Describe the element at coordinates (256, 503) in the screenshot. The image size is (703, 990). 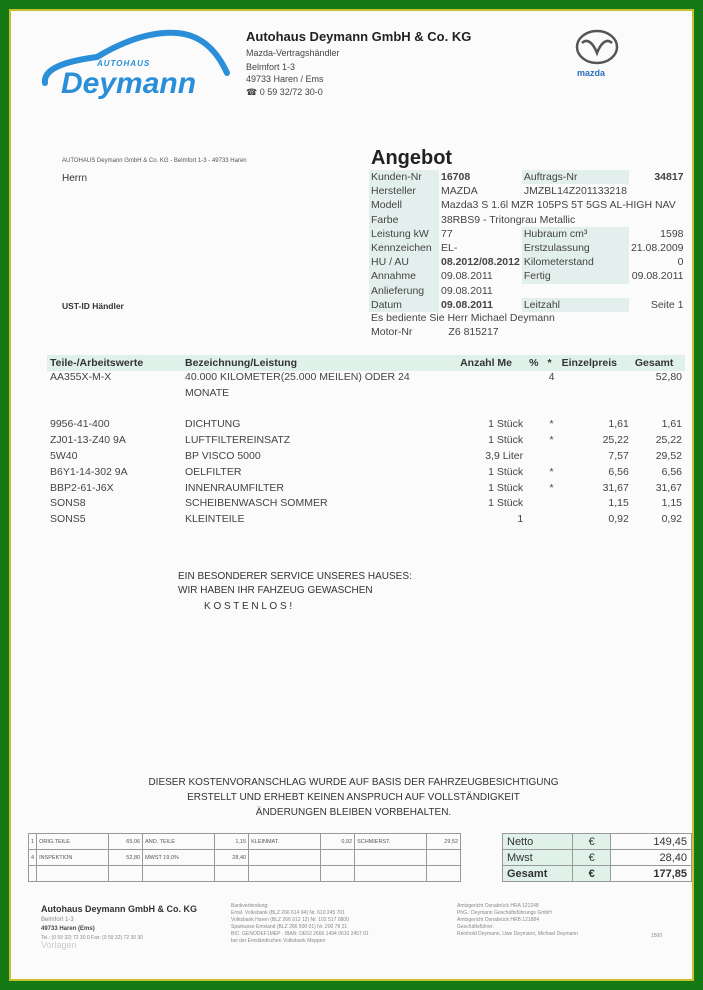
I see `table-cell: SCHEIBENWASCH SOMMER` at that location.